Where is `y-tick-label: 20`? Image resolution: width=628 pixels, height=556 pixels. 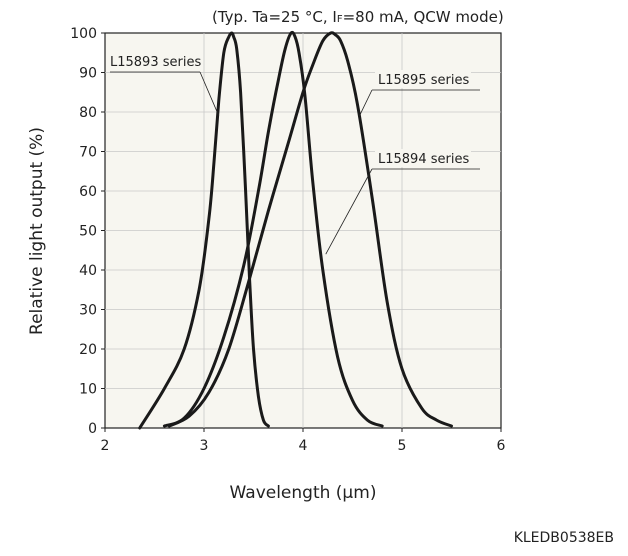
y-tick-label: 20 is located at coordinates (88, 350).